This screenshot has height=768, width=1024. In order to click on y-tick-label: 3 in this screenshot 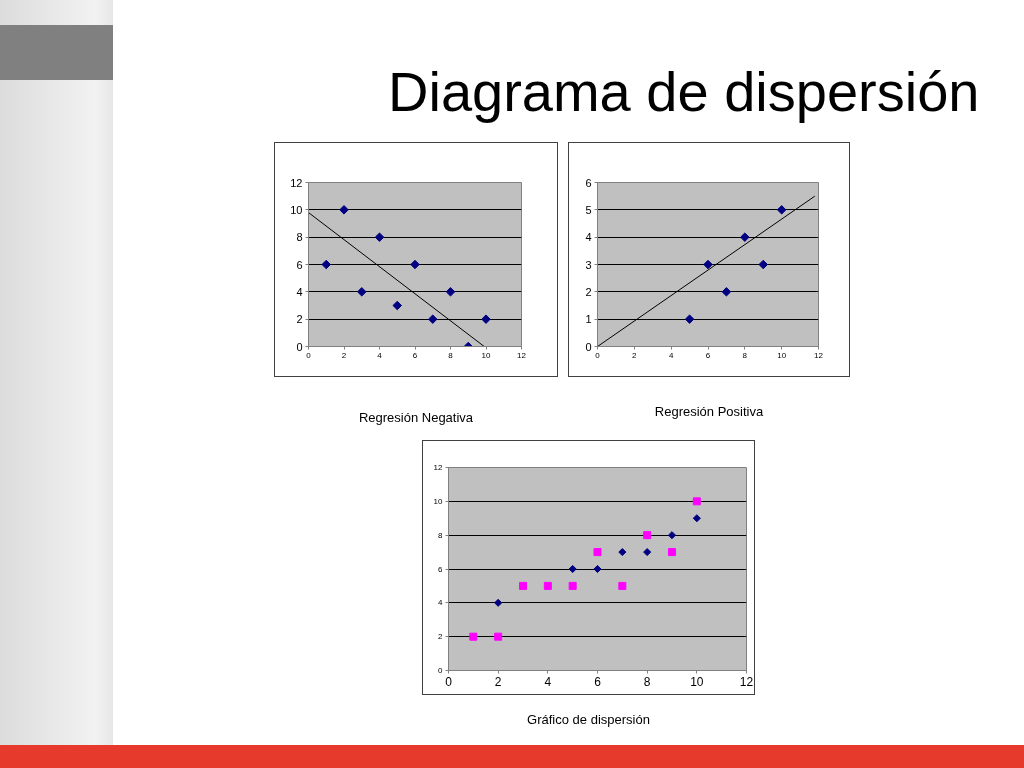, I will do `click(588, 264)`.